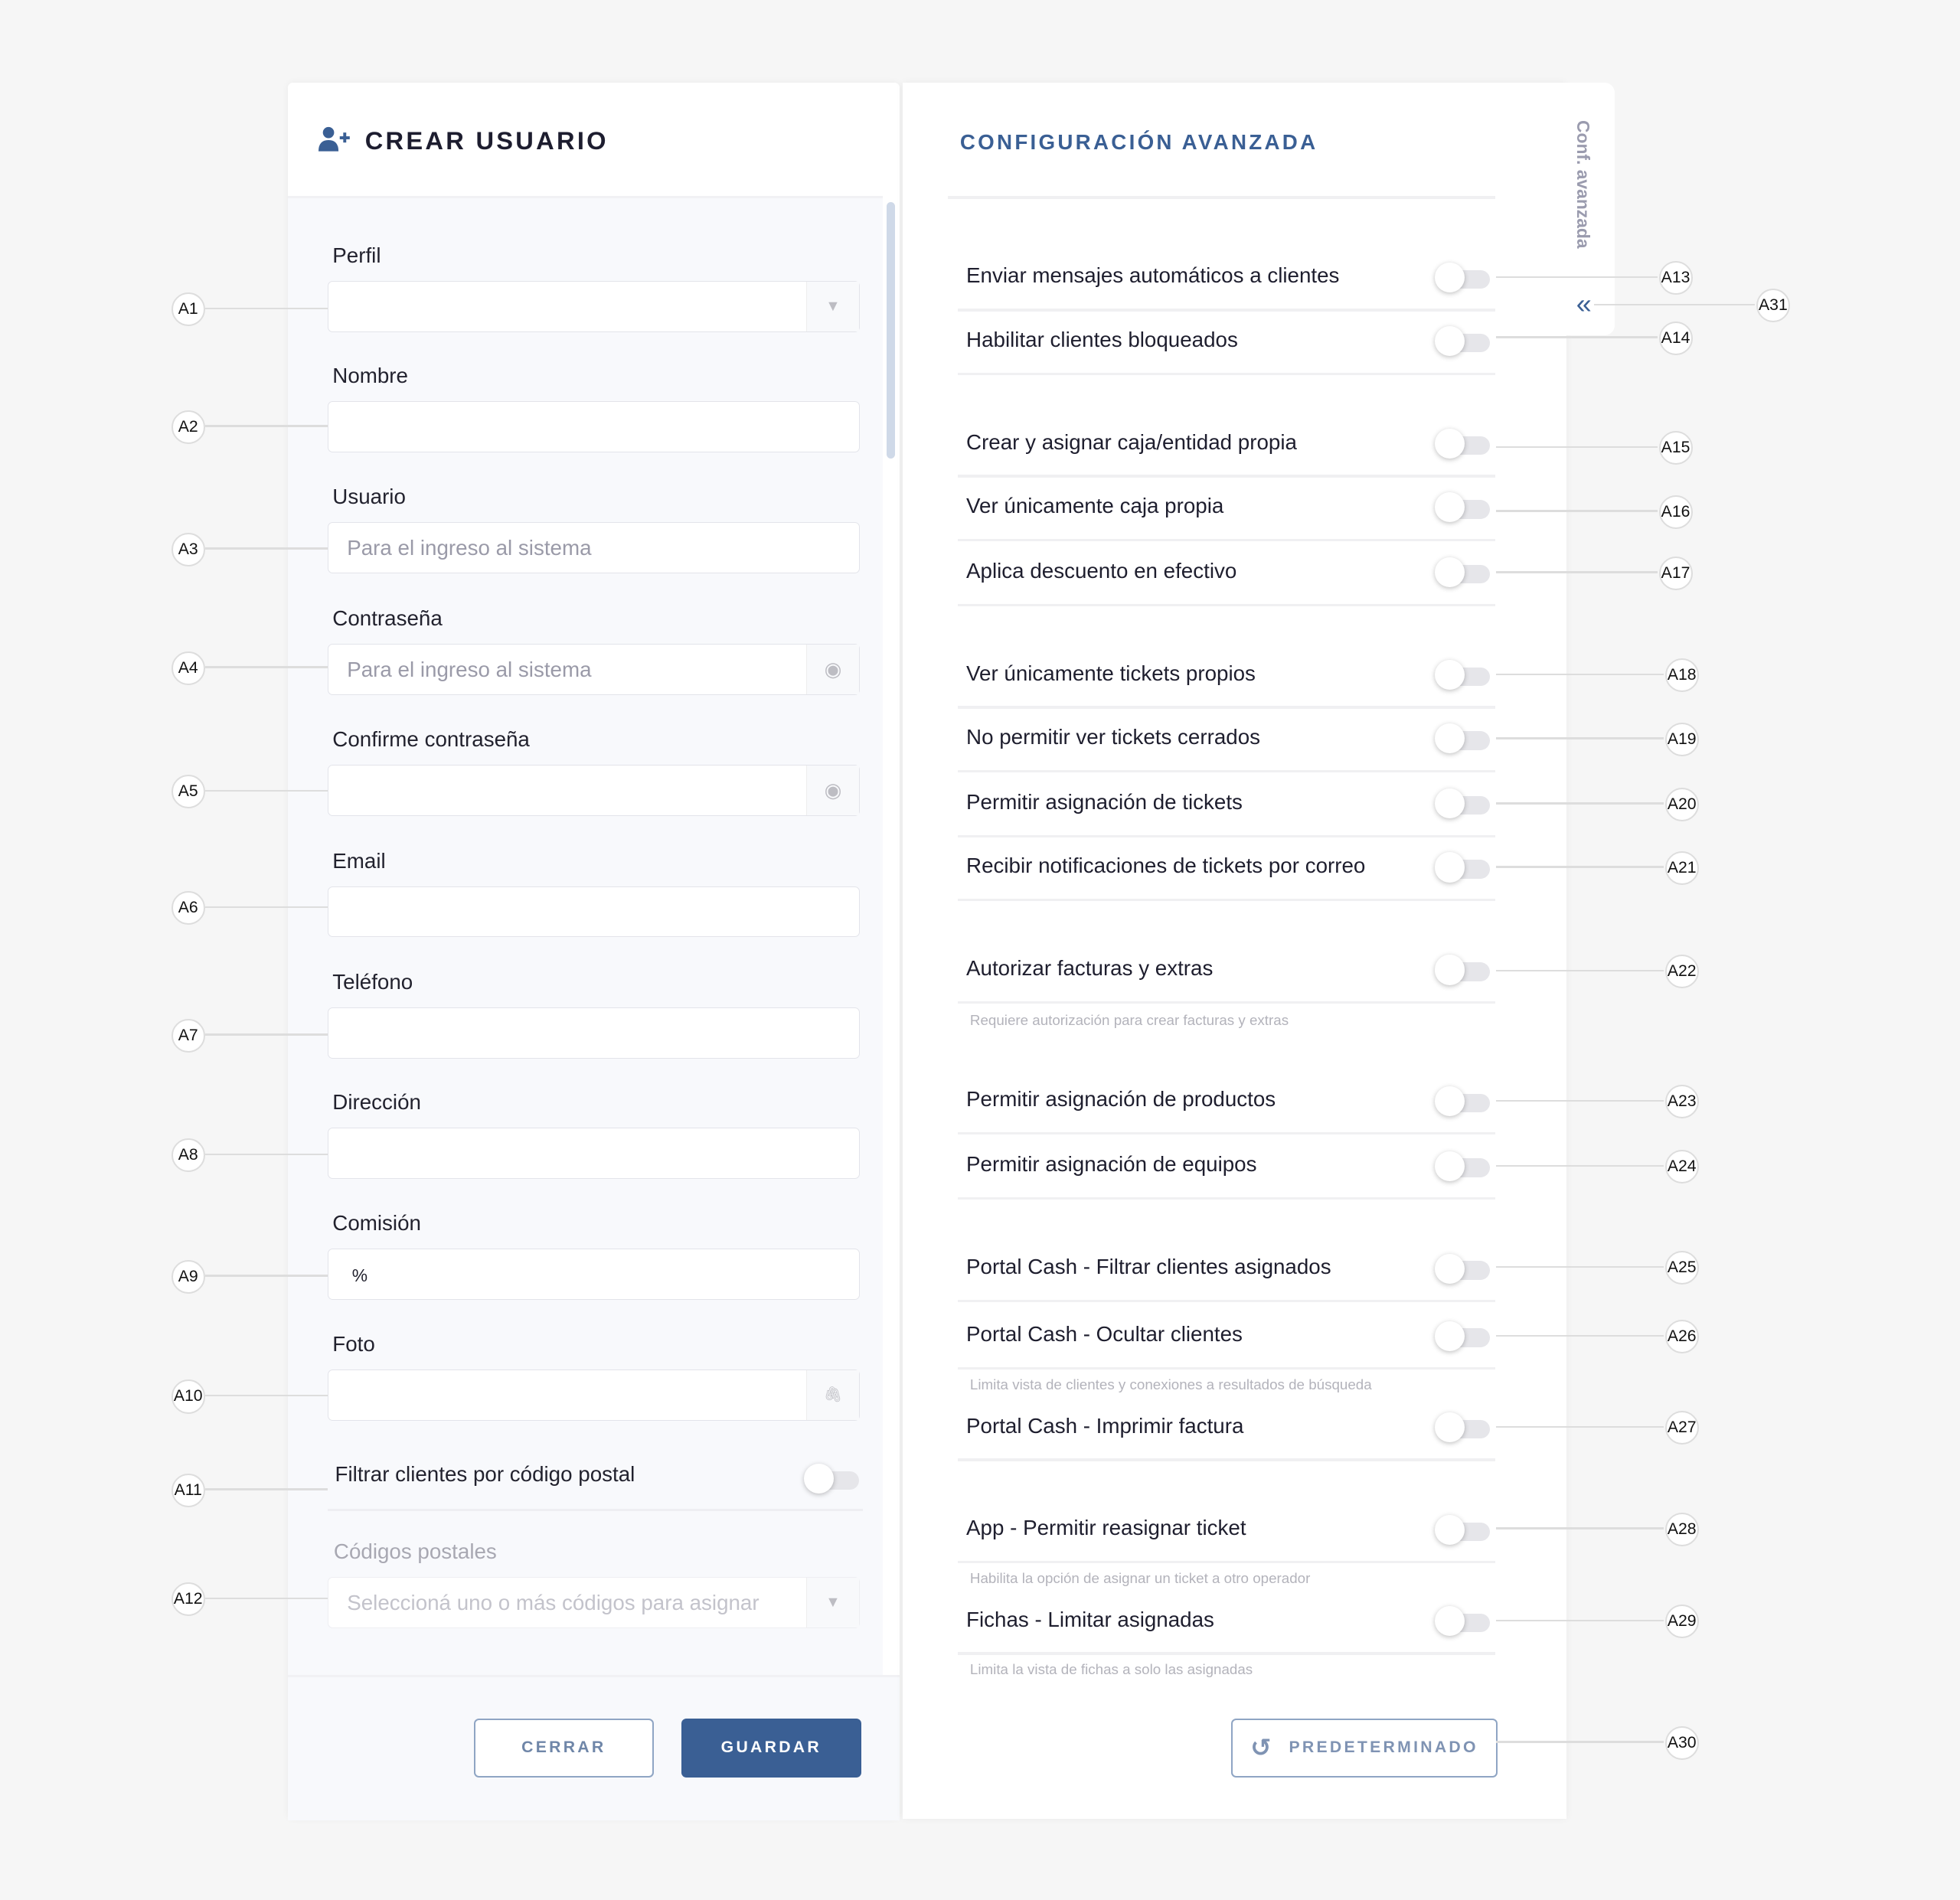 Image resolution: width=1960 pixels, height=1900 pixels. What do you see at coordinates (369, 497) in the screenshot?
I see `usuario-label: Usuario` at bounding box center [369, 497].